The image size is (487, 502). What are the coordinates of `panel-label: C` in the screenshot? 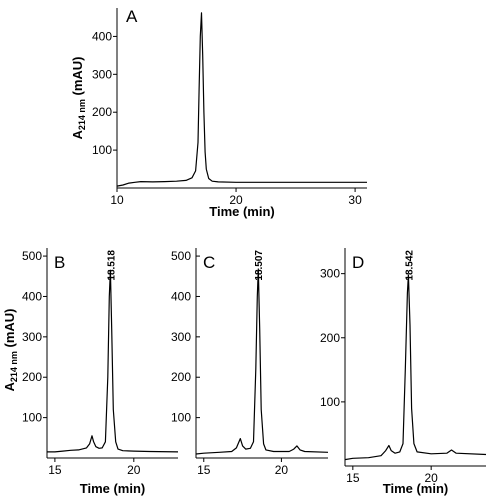 It's located at (209, 262).